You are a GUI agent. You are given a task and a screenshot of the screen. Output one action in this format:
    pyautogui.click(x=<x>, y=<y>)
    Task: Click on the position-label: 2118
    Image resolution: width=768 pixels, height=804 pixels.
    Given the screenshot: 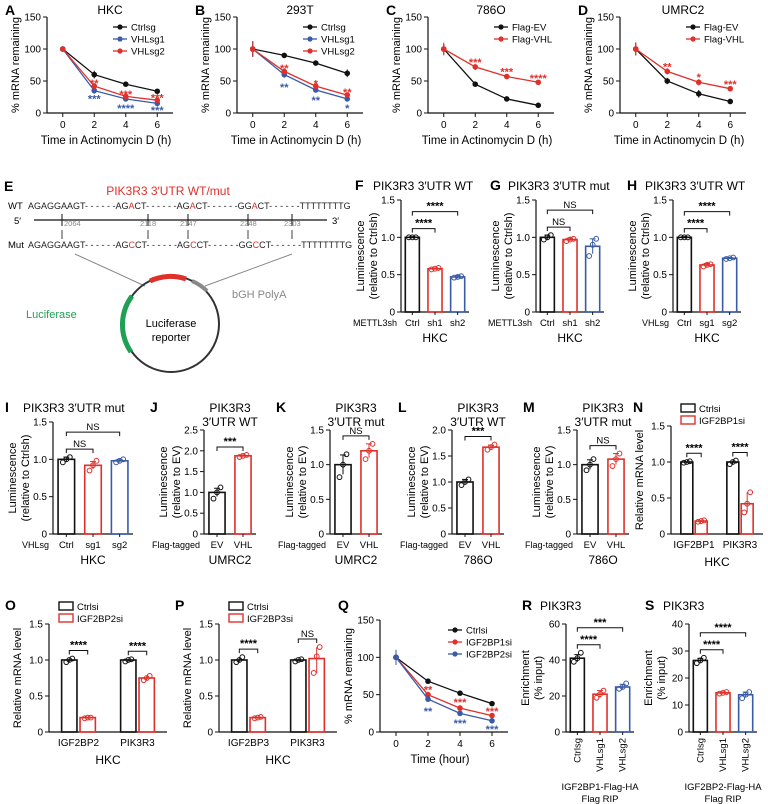 What is the action you would take?
    pyautogui.click(x=148, y=223)
    